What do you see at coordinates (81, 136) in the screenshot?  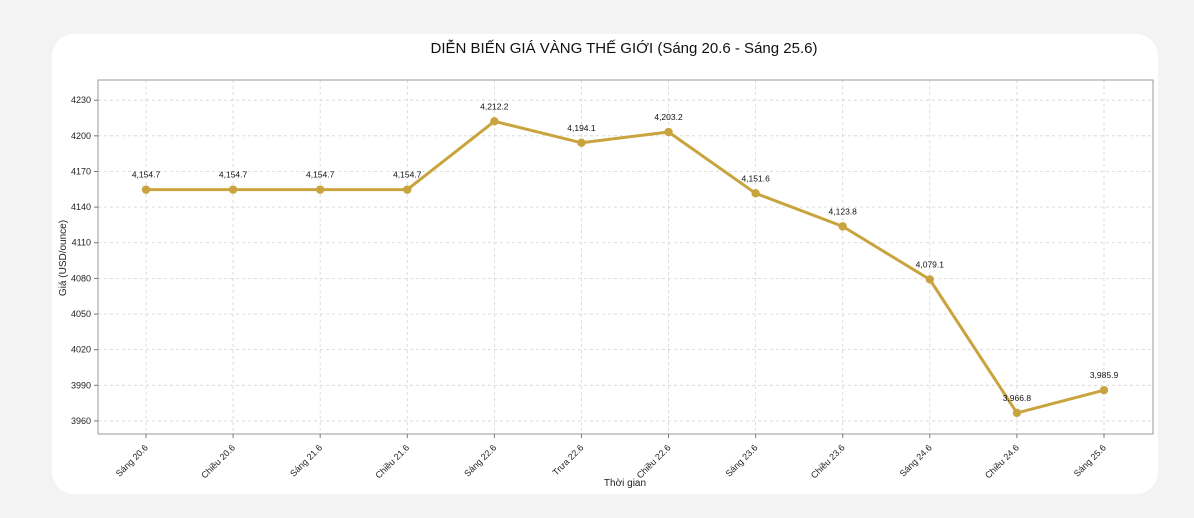 I see `y-tick-label: 4200` at bounding box center [81, 136].